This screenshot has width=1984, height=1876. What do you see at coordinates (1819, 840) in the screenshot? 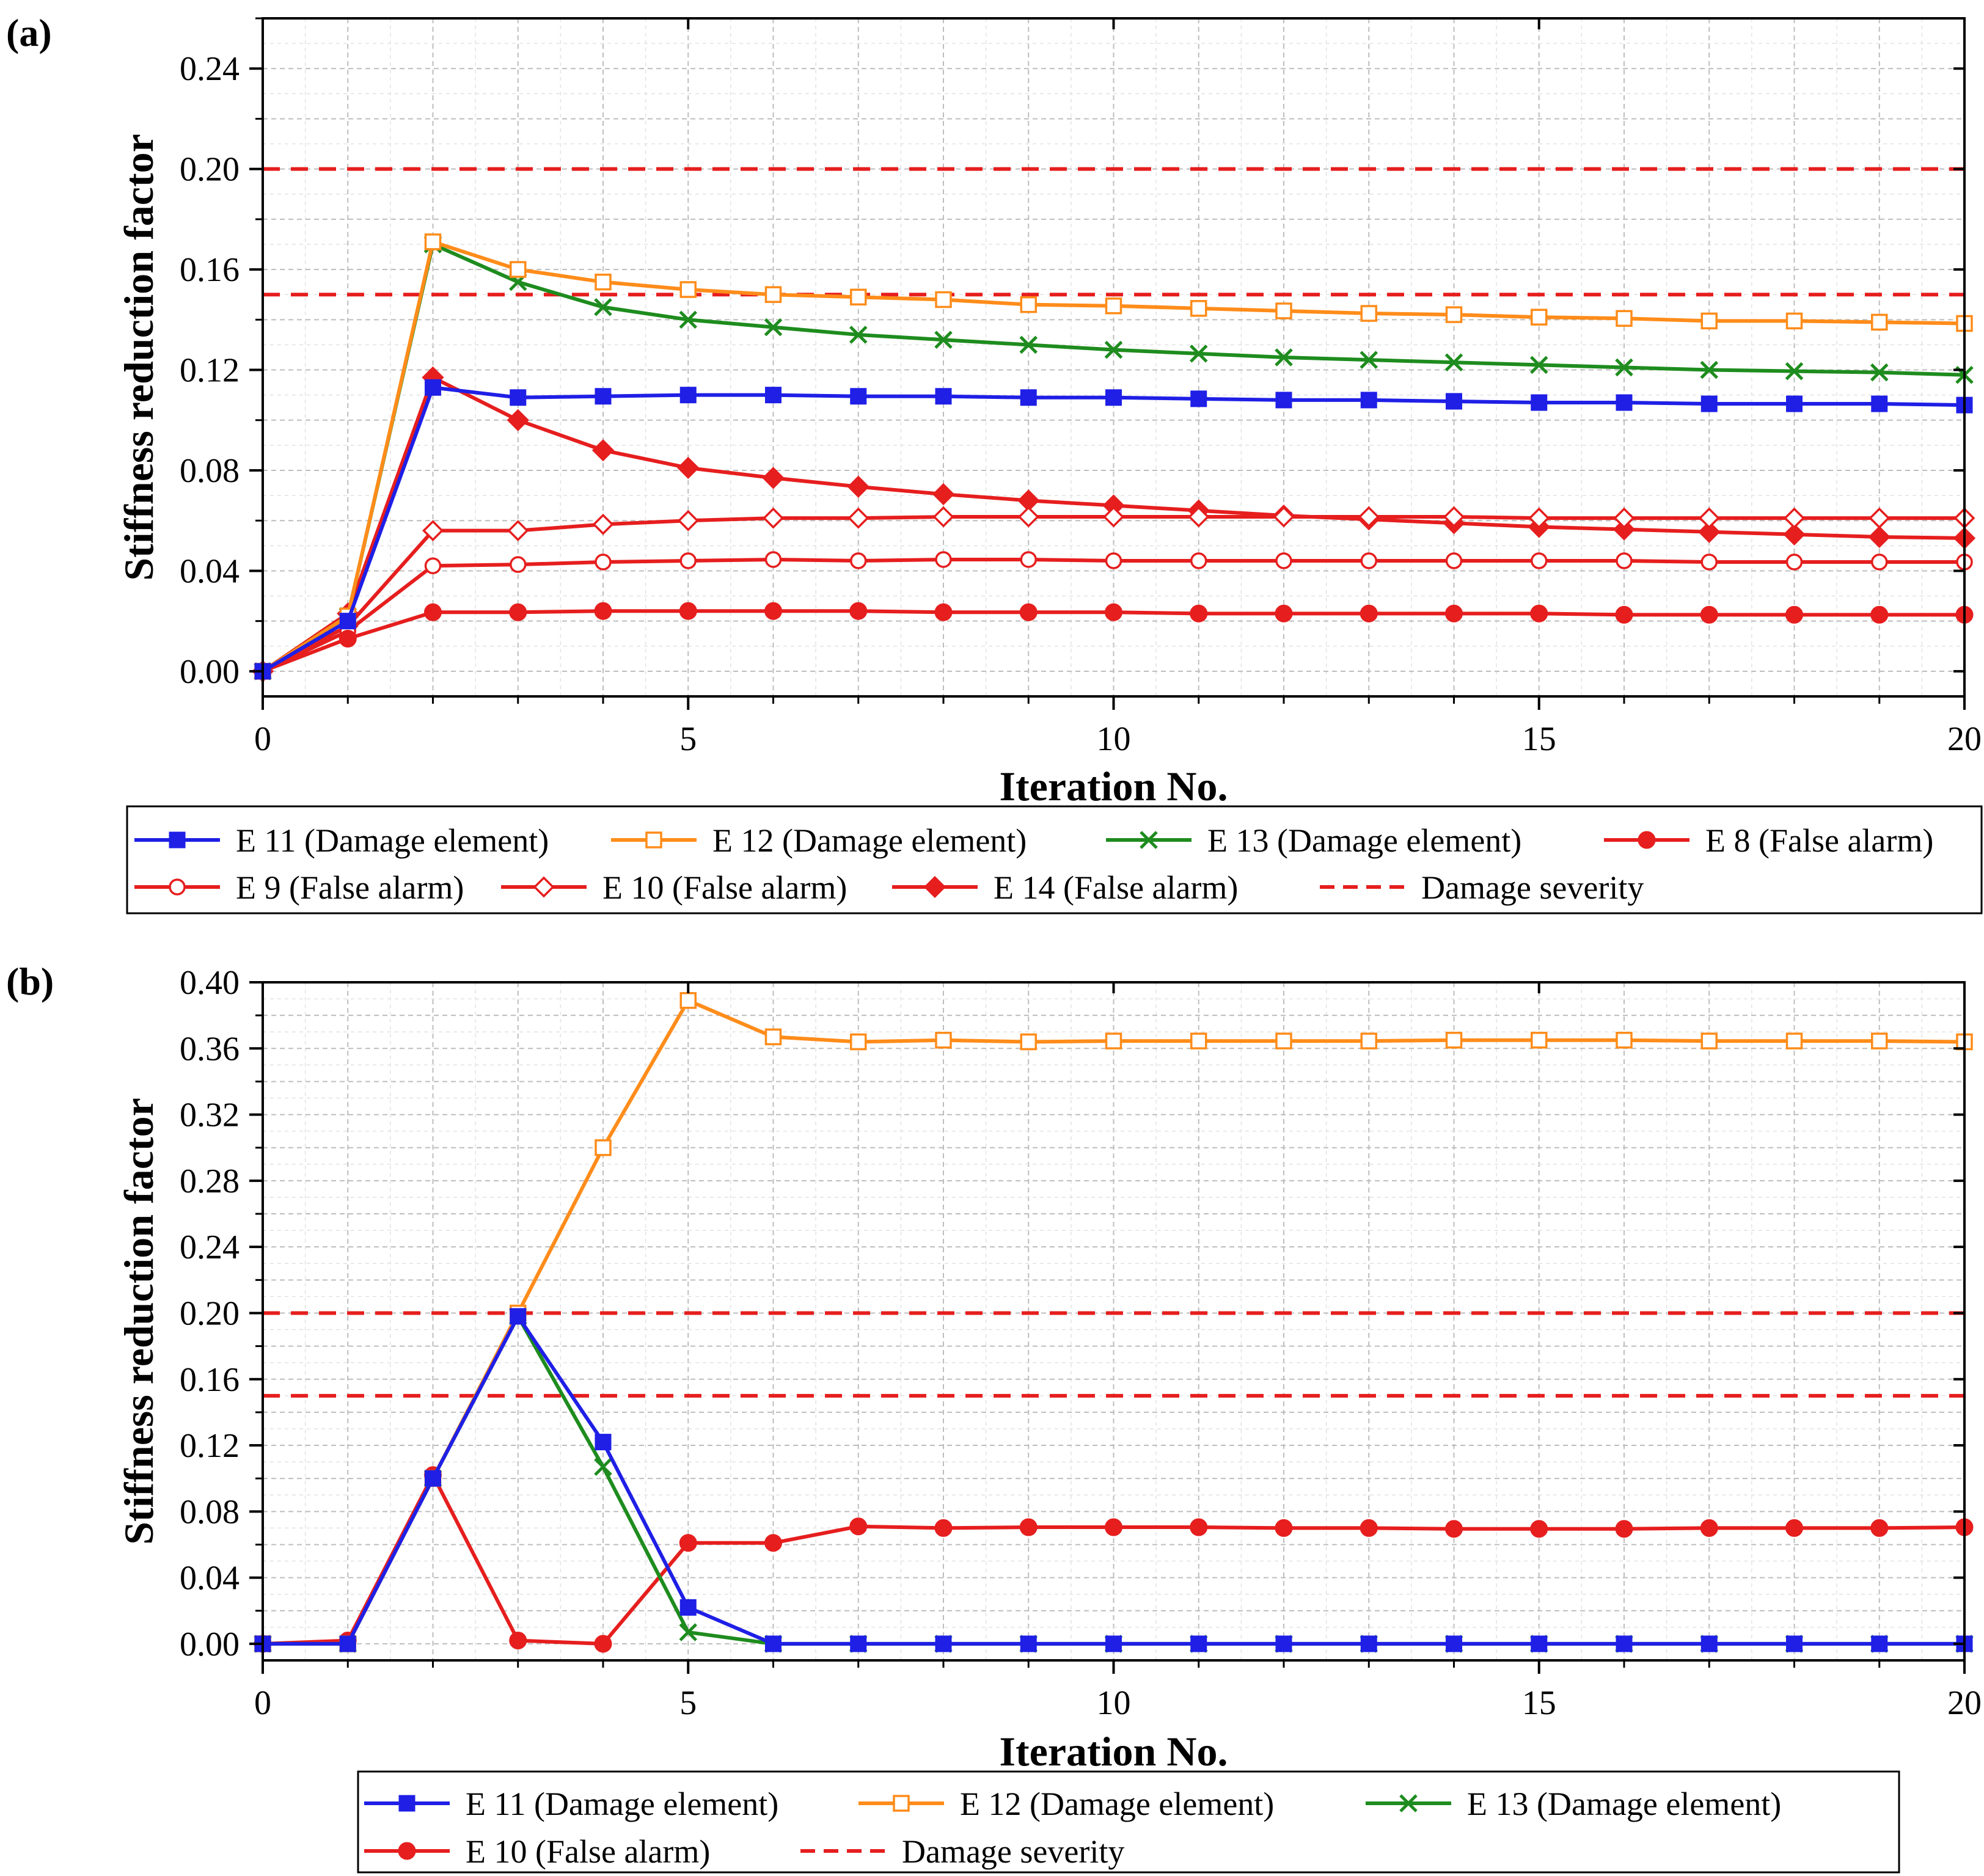
I see `legend-label: E 8 (False alarm)` at bounding box center [1819, 840].